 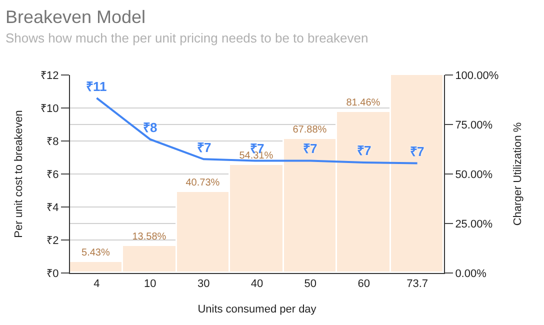 What do you see at coordinates (75, 16) in the screenshot?
I see `chart-title: Breakeven Model` at bounding box center [75, 16].